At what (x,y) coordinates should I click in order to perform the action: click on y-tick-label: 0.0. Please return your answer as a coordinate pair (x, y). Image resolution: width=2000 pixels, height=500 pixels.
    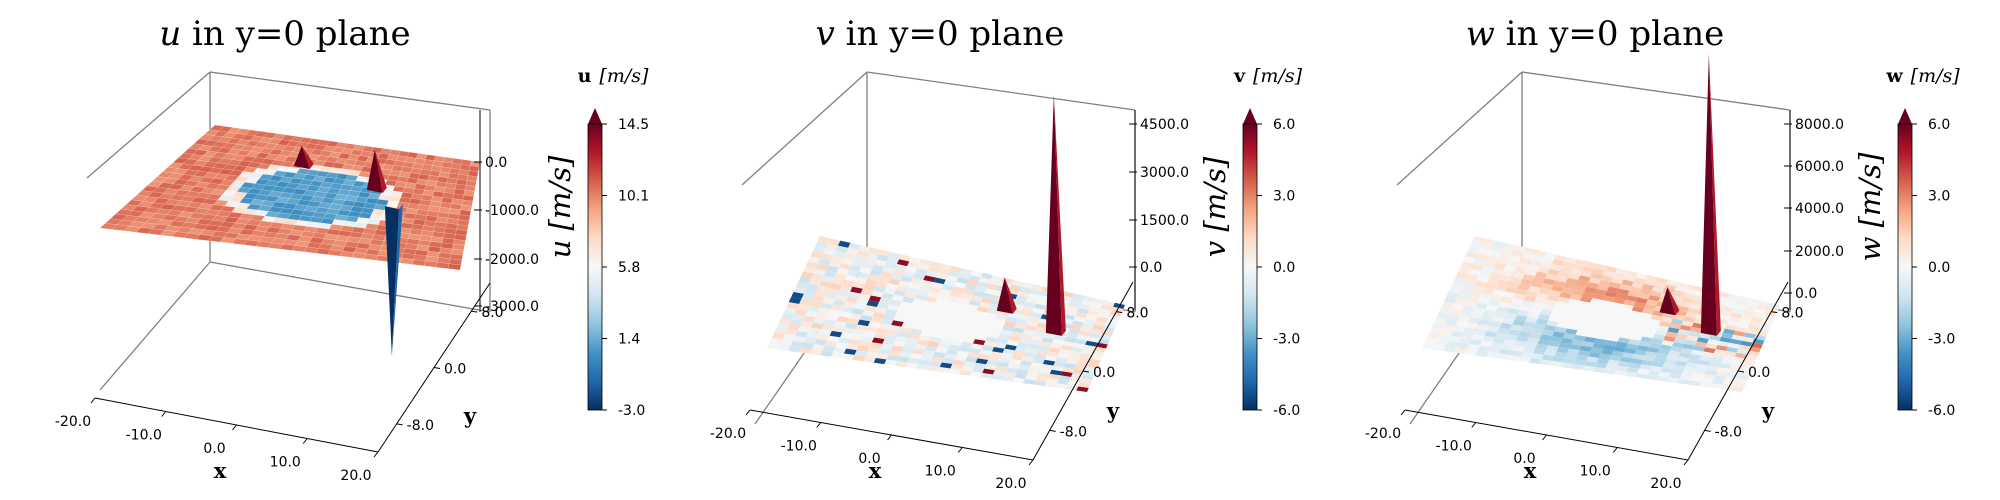
    Looking at the image, I should click on (455, 370).